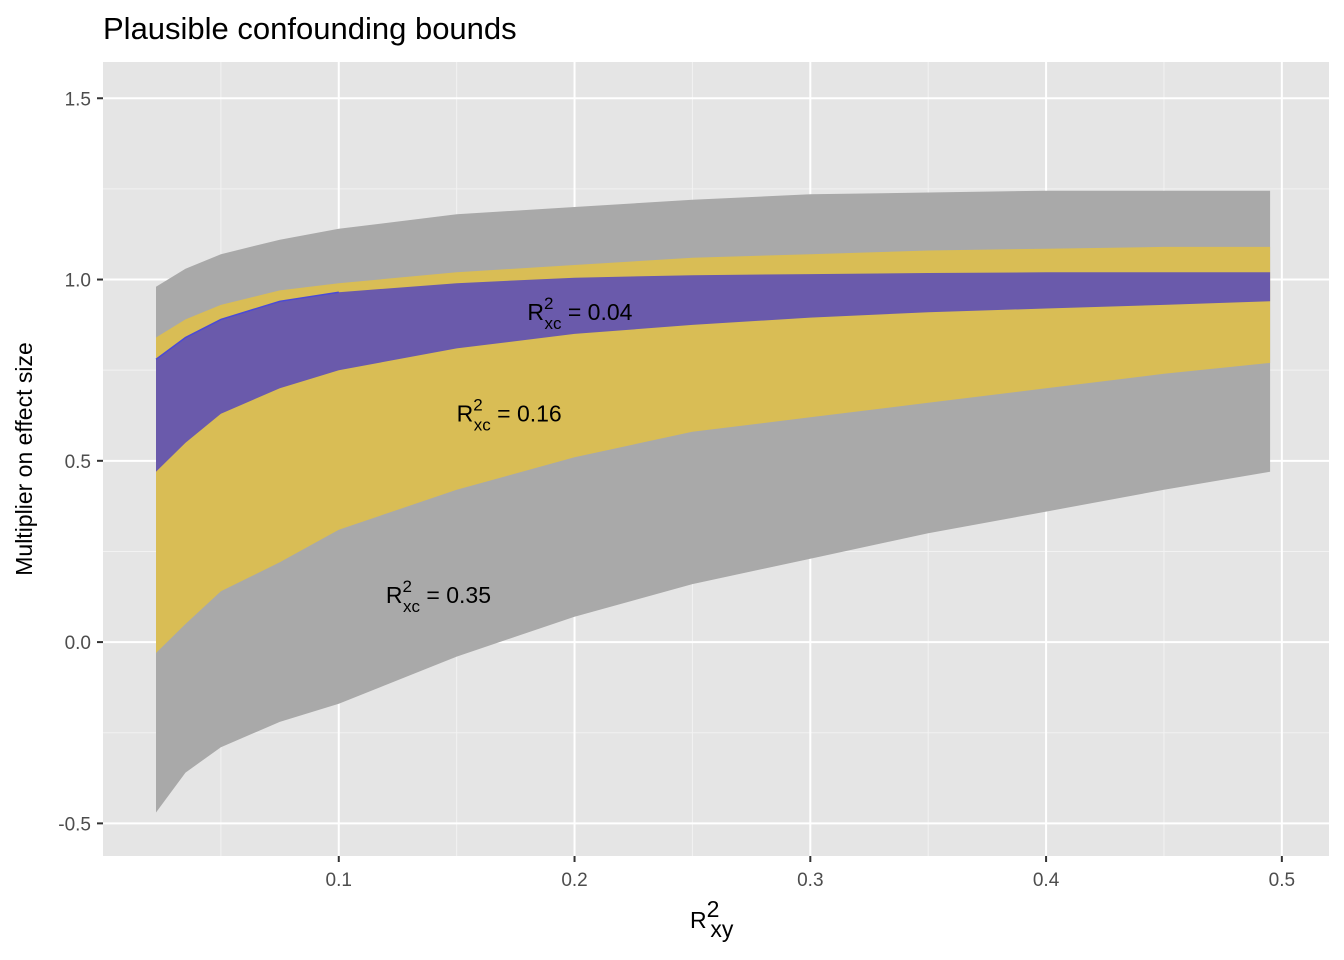 This screenshot has height=960, width=1344. What do you see at coordinates (810, 880) in the screenshot?
I see `x-tick-label: 0.3` at bounding box center [810, 880].